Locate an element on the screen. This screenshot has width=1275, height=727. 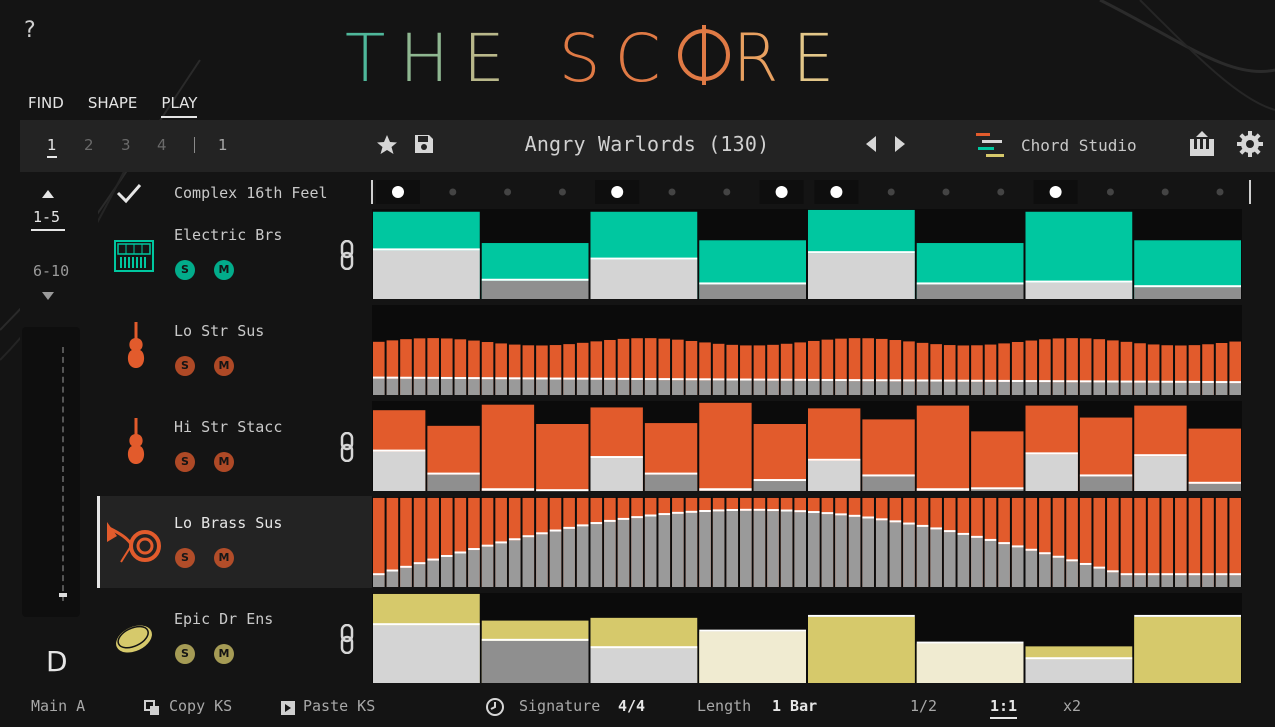
signature-value: 4/4 is located at coordinates (632, 706).